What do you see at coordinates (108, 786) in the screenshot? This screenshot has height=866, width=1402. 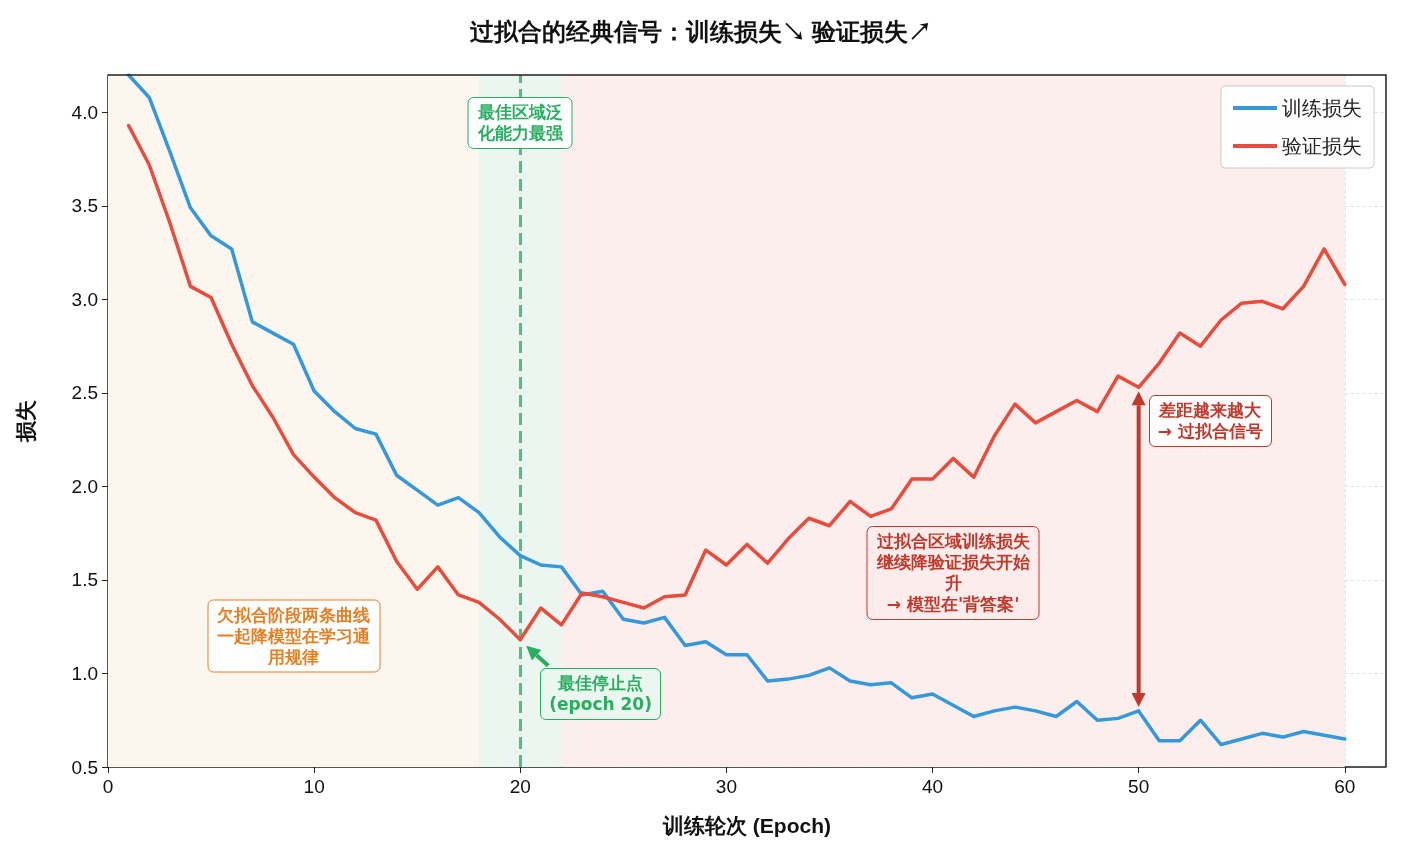 I see `x-tick-label: 0` at bounding box center [108, 786].